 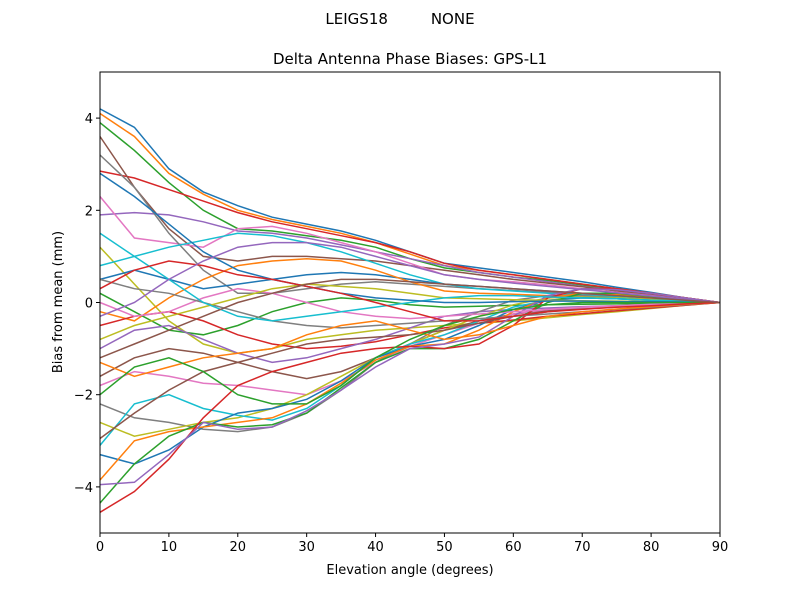 What do you see at coordinates (169, 547) in the screenshot?
I see `x-tick-label: 10` at bounding box center [169, 547].